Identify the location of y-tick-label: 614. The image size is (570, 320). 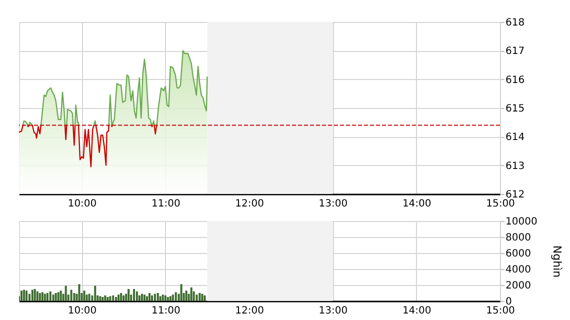
(515, 138).